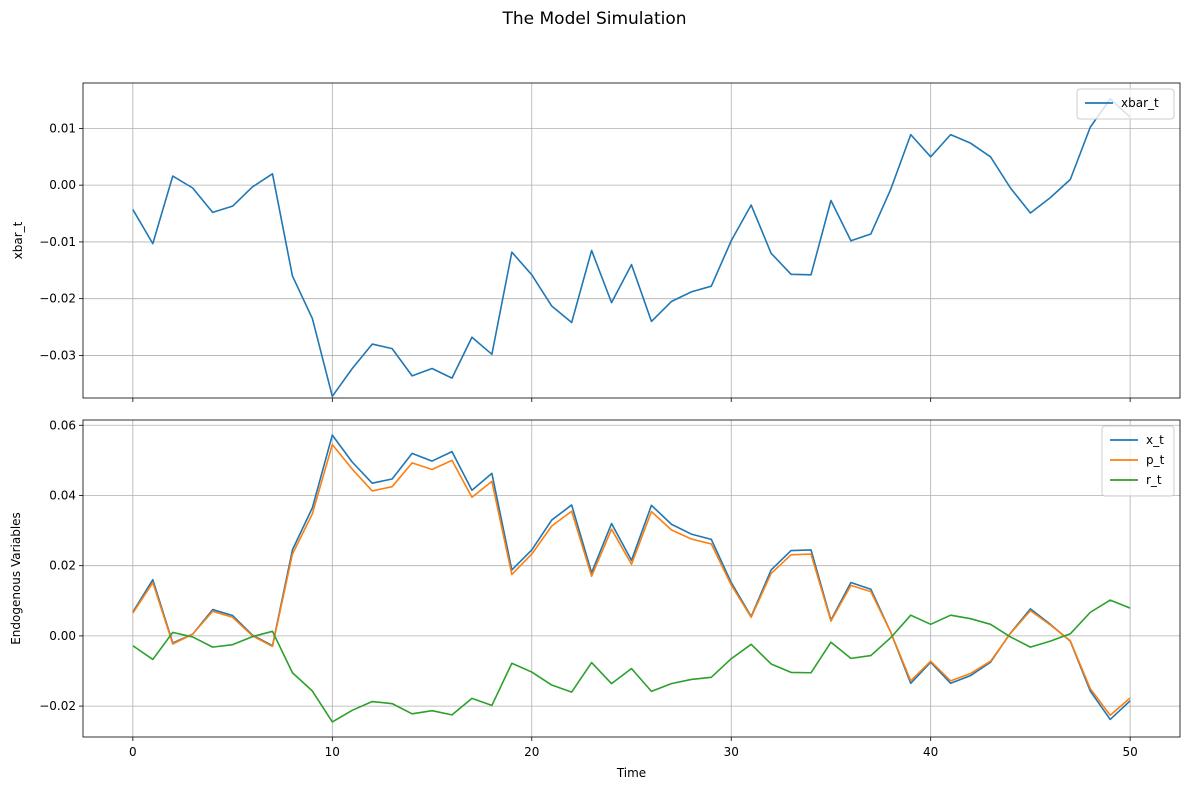 The image size is (1189, 789). Describe the element at coordinates (133, 752) in the screenshot. I see `x-tick-label: 0` at that location.